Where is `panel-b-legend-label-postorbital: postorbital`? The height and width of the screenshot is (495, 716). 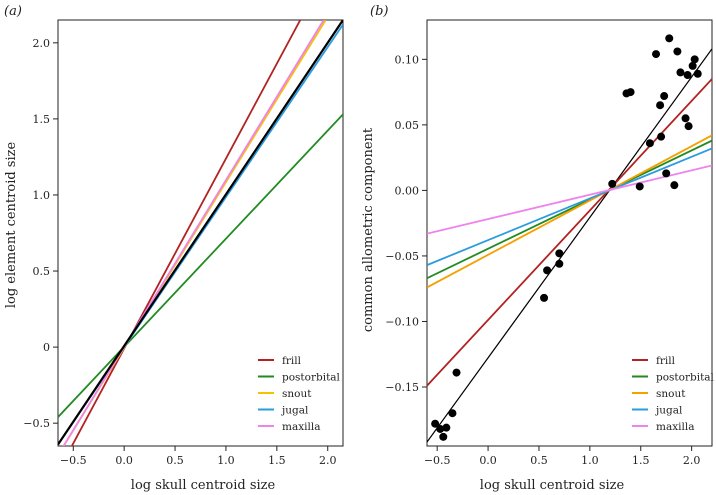
panel-b-legend-label-postorbital: postorbital is located at coordinates (685, 378).